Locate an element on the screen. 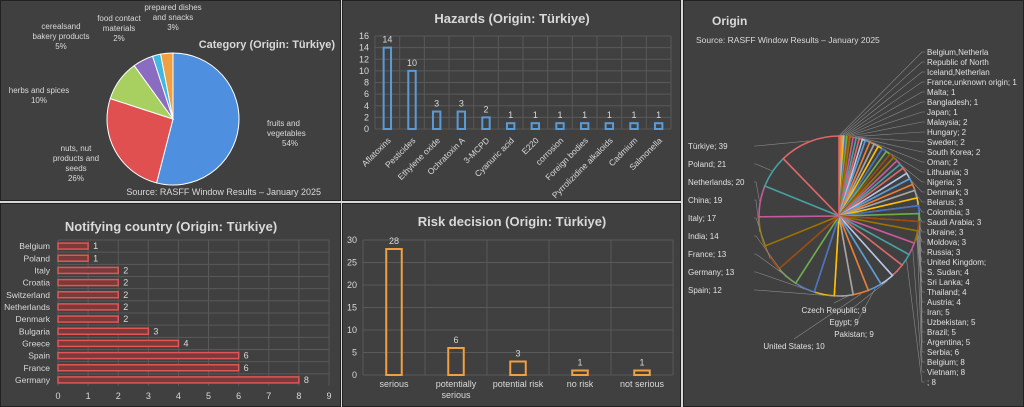 The height and width of the screenshot is (407, 1024). data-label: 2 is located at coordinates (125, 307).